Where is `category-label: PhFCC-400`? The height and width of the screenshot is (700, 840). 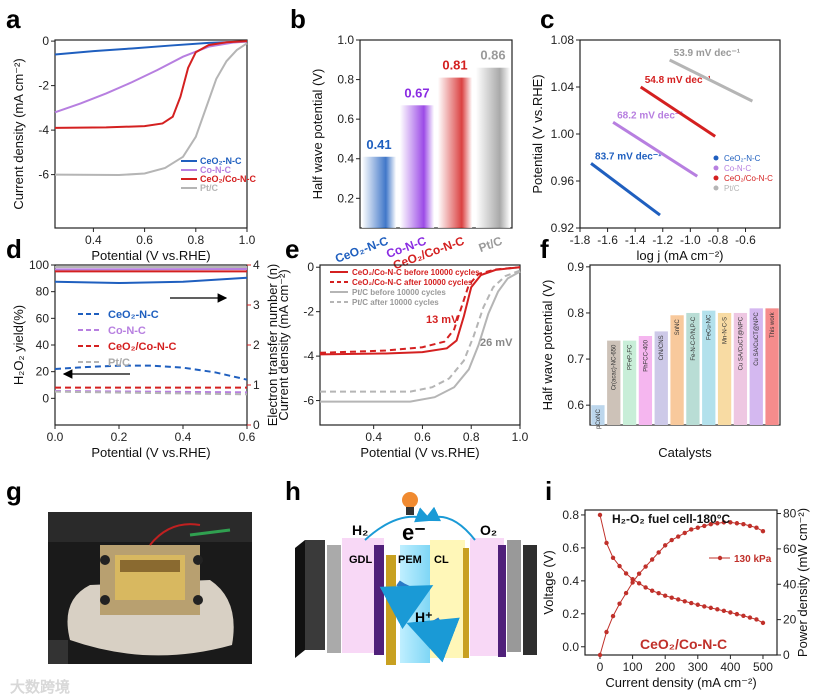
category-label: PhFCC-400 is located at coordinates (646, 355).